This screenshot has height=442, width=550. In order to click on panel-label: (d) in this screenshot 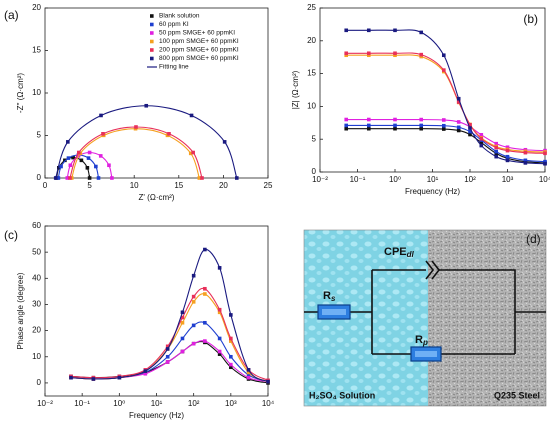, I will do `click(533, 239)`.